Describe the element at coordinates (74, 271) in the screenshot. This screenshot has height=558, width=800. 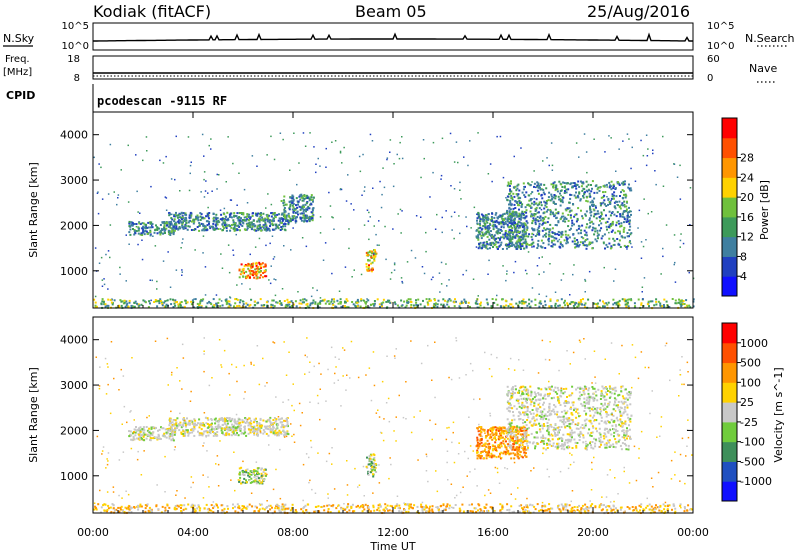
I see `range-tick-label: 1000` at that location.